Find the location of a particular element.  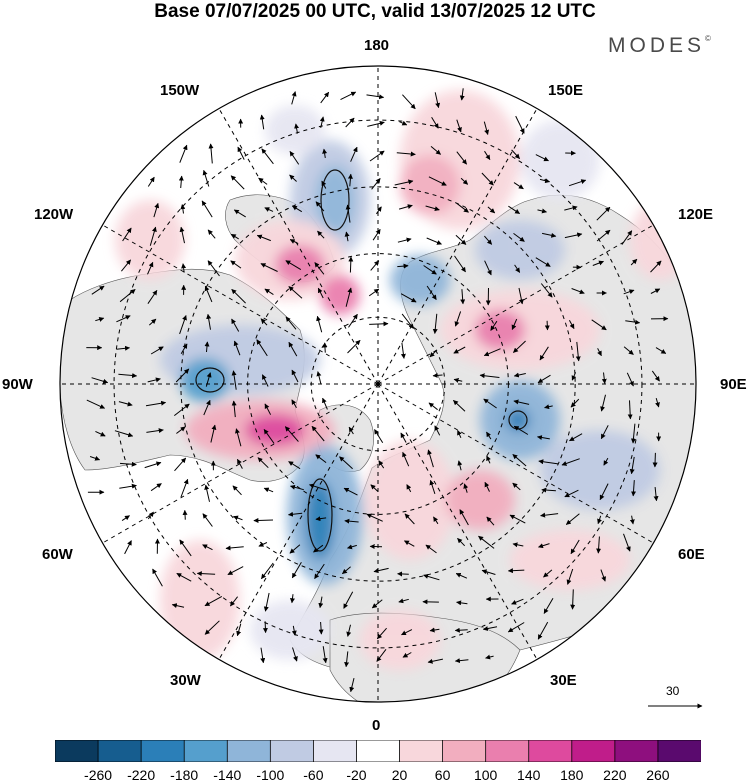

lon-label-120w: 120W is located at coordinates (54, 214).